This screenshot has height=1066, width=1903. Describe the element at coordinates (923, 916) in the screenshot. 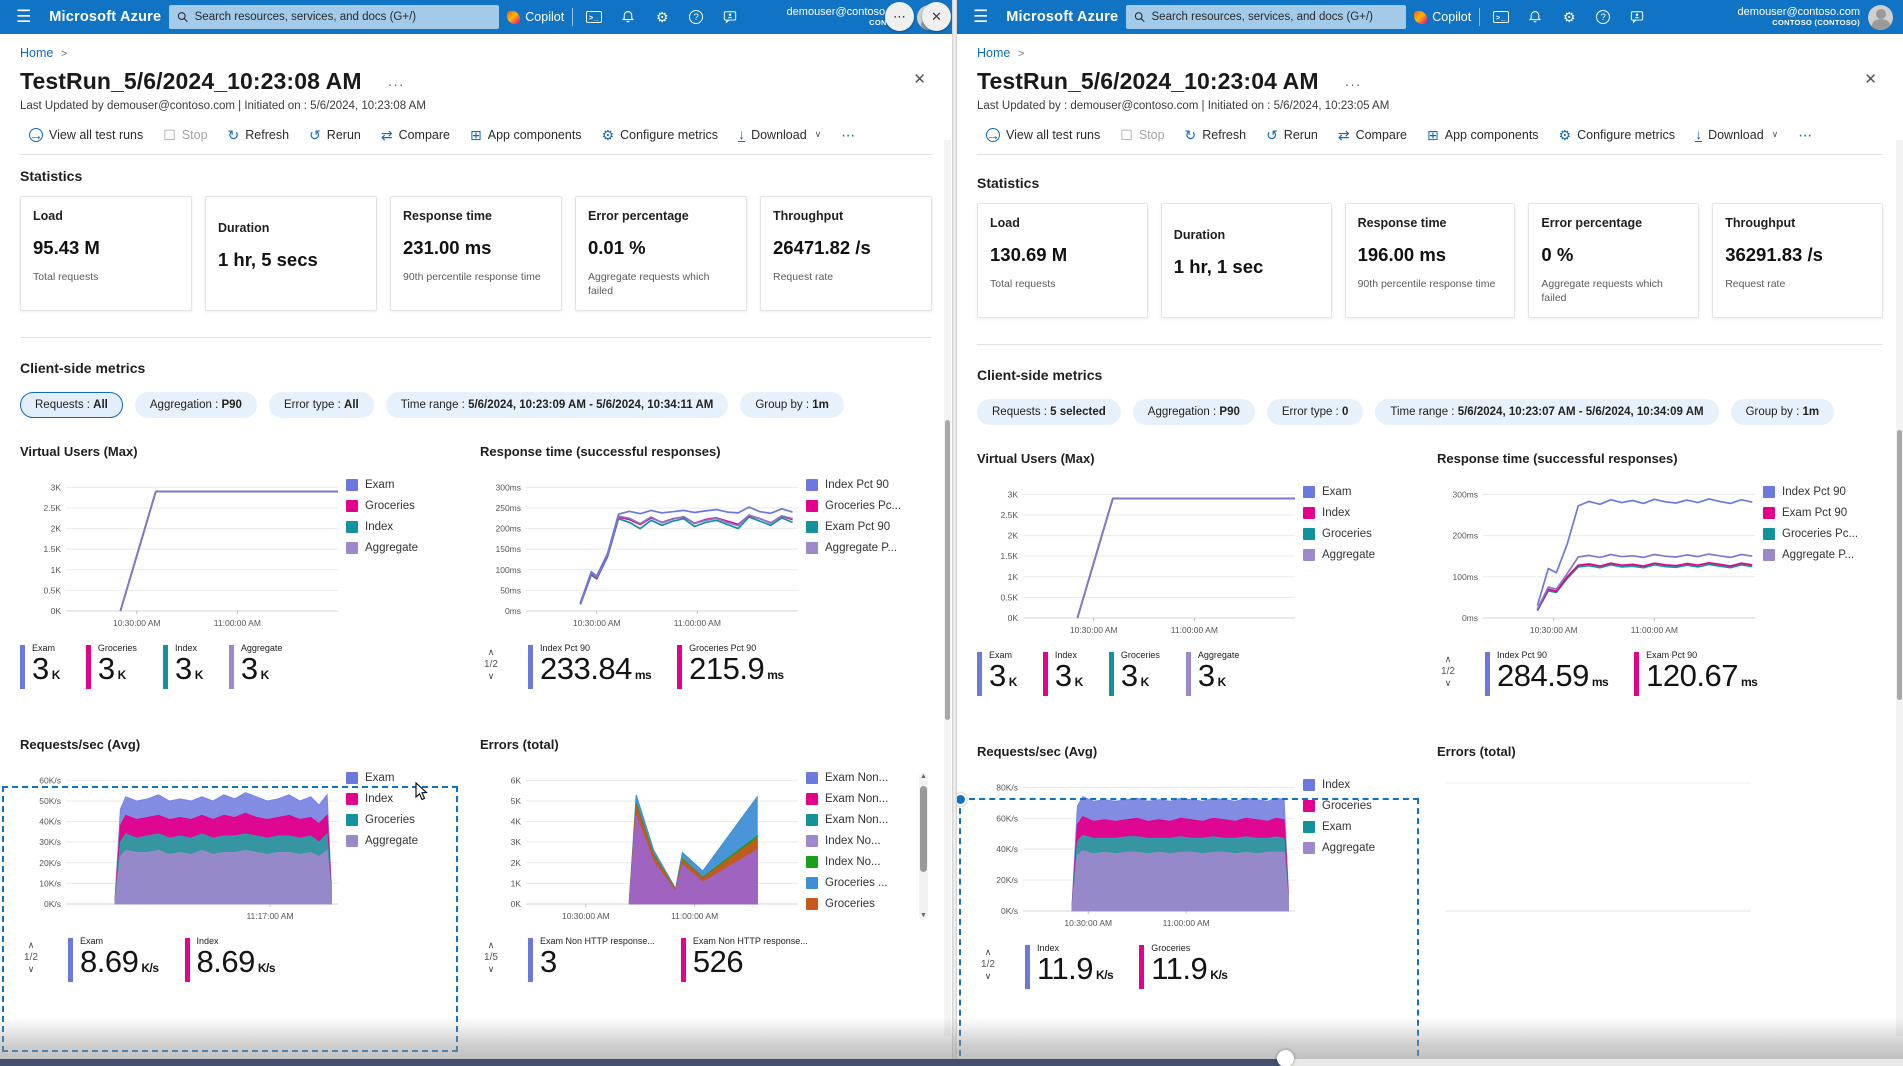

I see `scroll-down-icon: ▼` at that location.